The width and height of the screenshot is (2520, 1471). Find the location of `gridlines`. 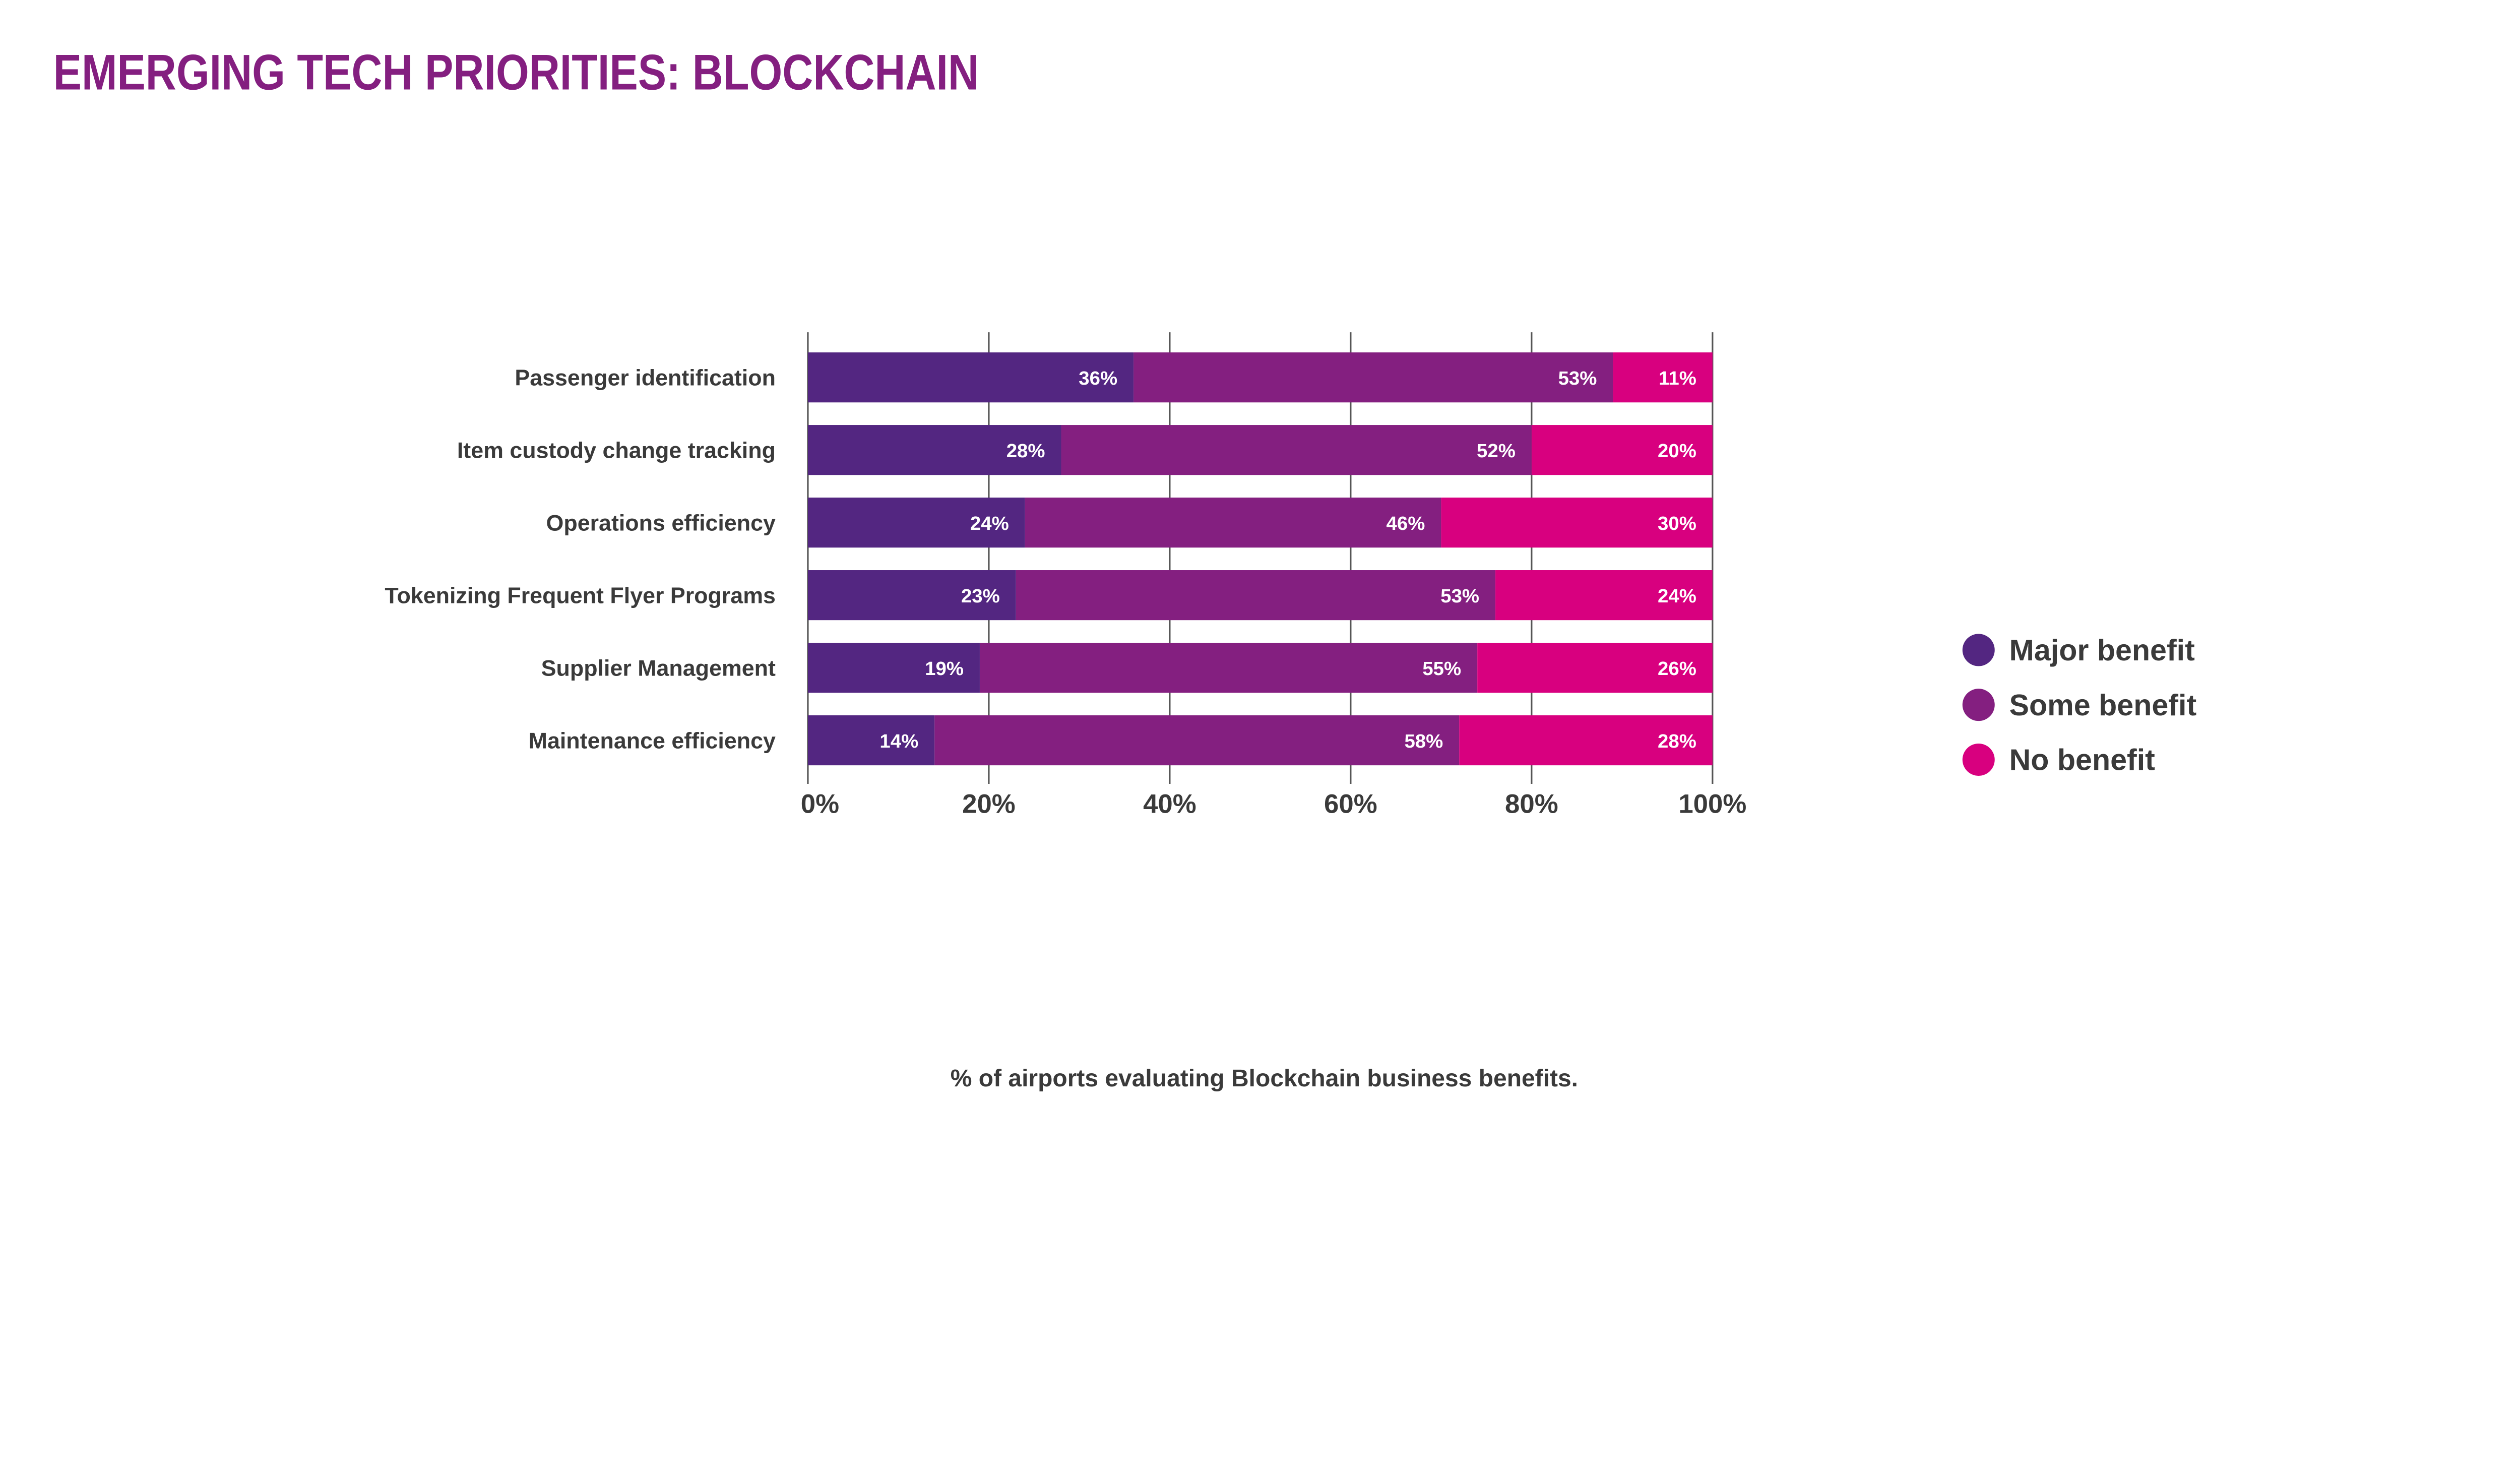

gridlines is located at coordinates (1260, 558).